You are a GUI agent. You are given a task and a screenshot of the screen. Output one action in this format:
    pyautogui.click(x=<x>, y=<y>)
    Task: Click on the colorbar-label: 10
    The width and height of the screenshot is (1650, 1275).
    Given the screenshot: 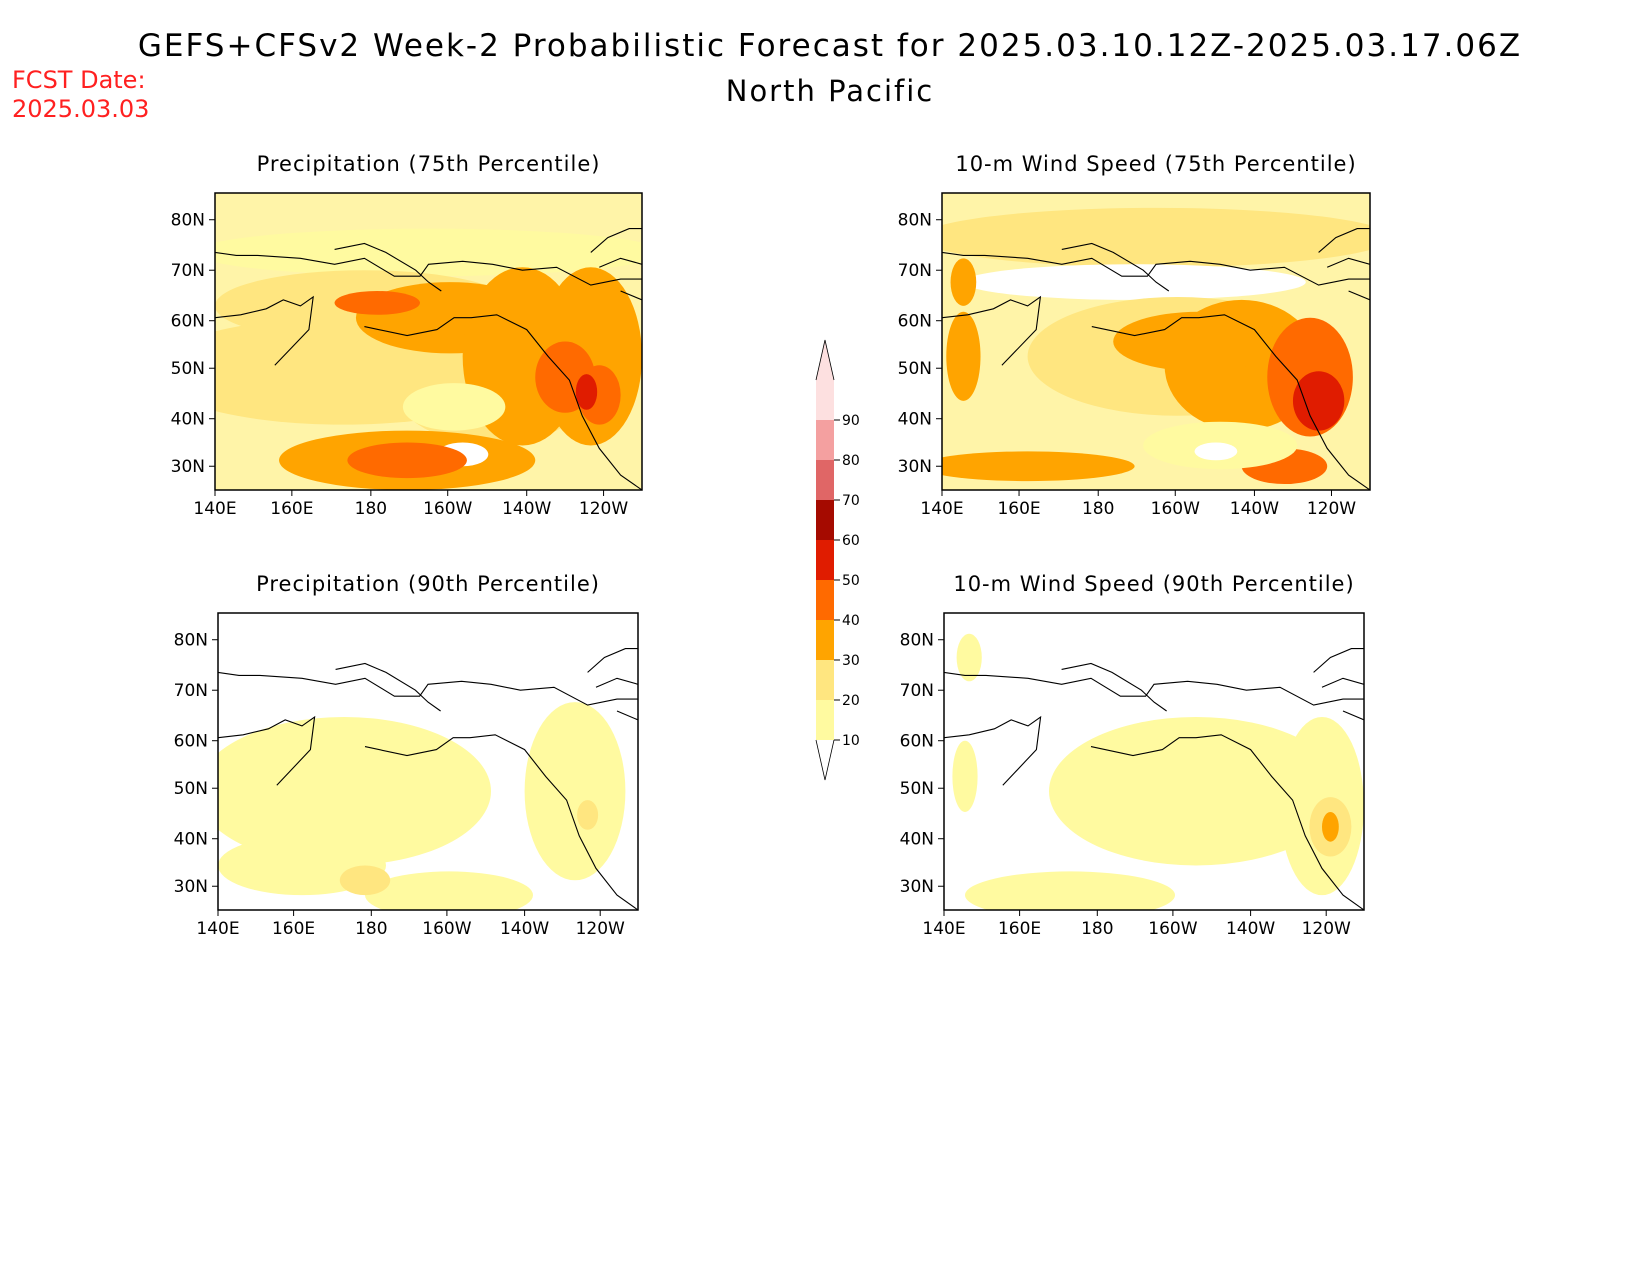 What is the action you would take?
    pyautogui.click(x=851, y=741)
    